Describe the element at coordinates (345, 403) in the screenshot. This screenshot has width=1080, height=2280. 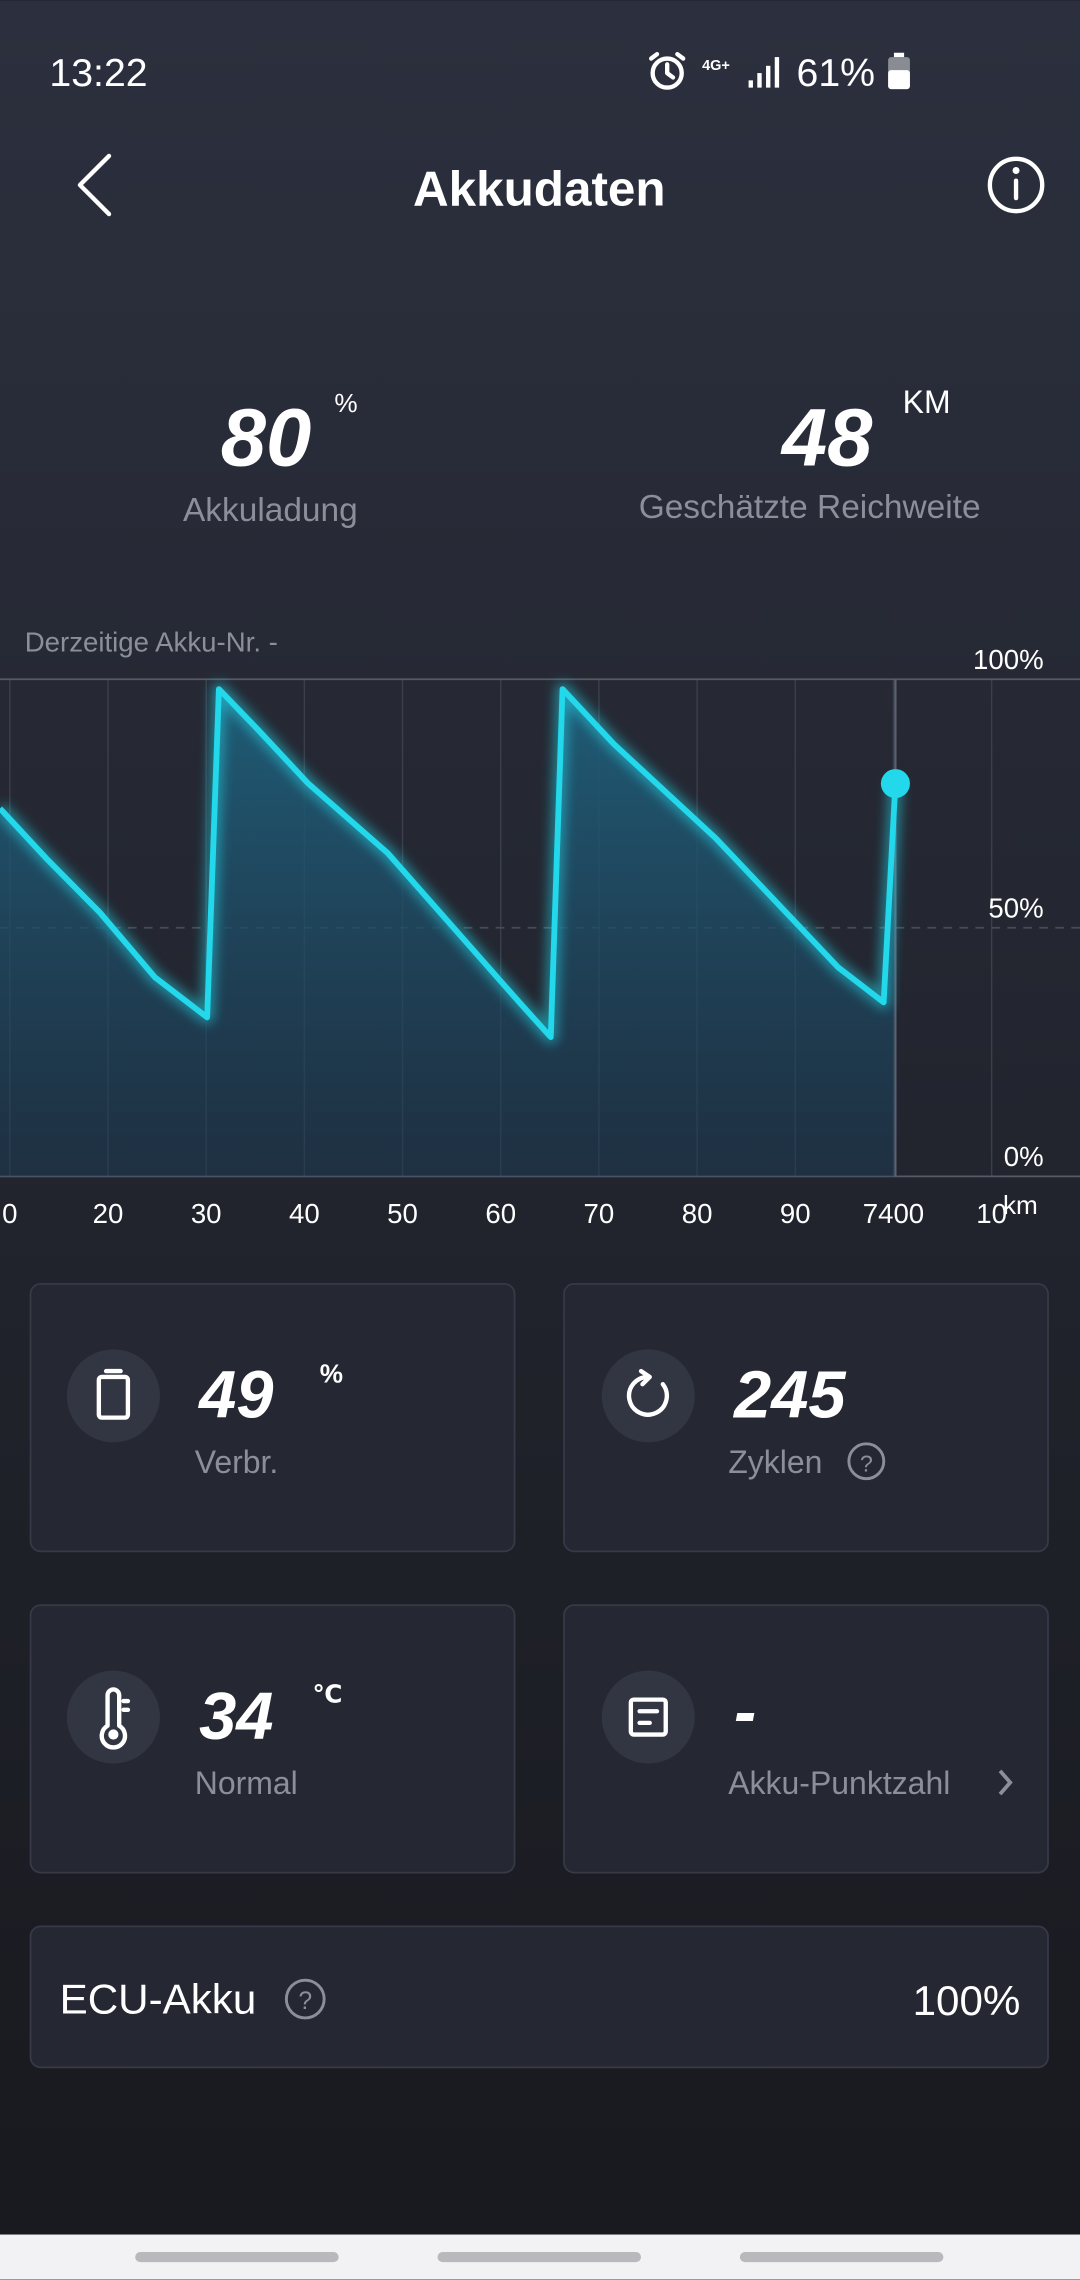
I see `charge-unit: %` at that location.